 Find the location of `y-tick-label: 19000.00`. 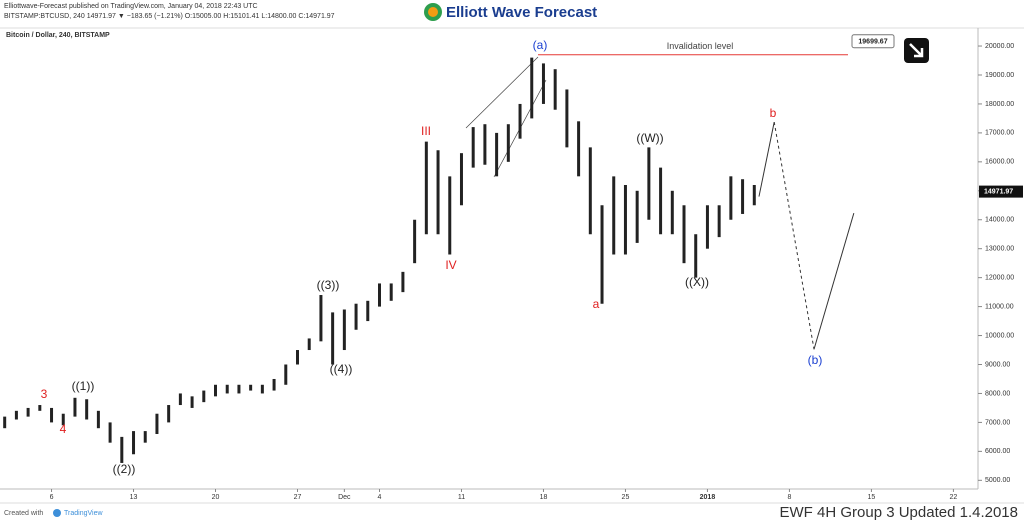

y-tick-label: 19000.00 is located at coordinates (999, 75).